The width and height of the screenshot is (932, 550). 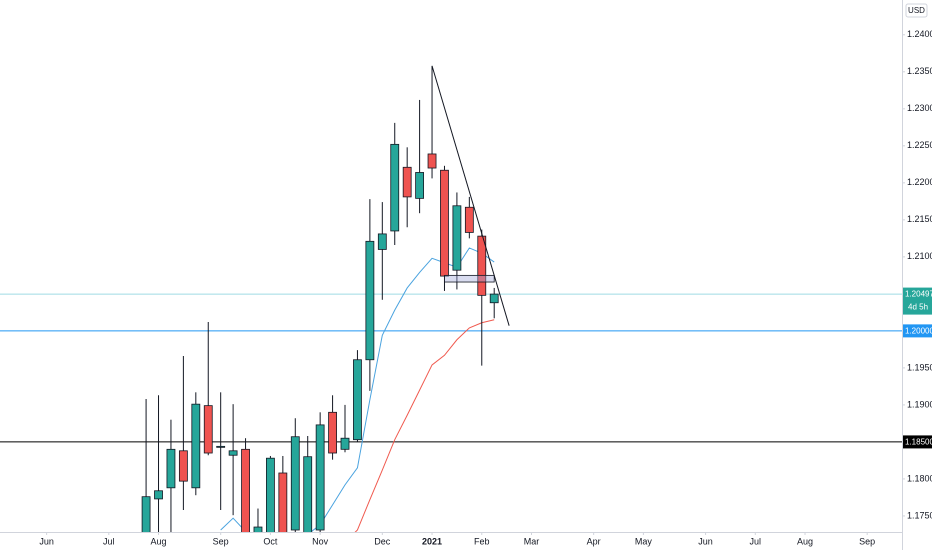 I want to click on x-tick-label: May, so click(x=644, y=541).